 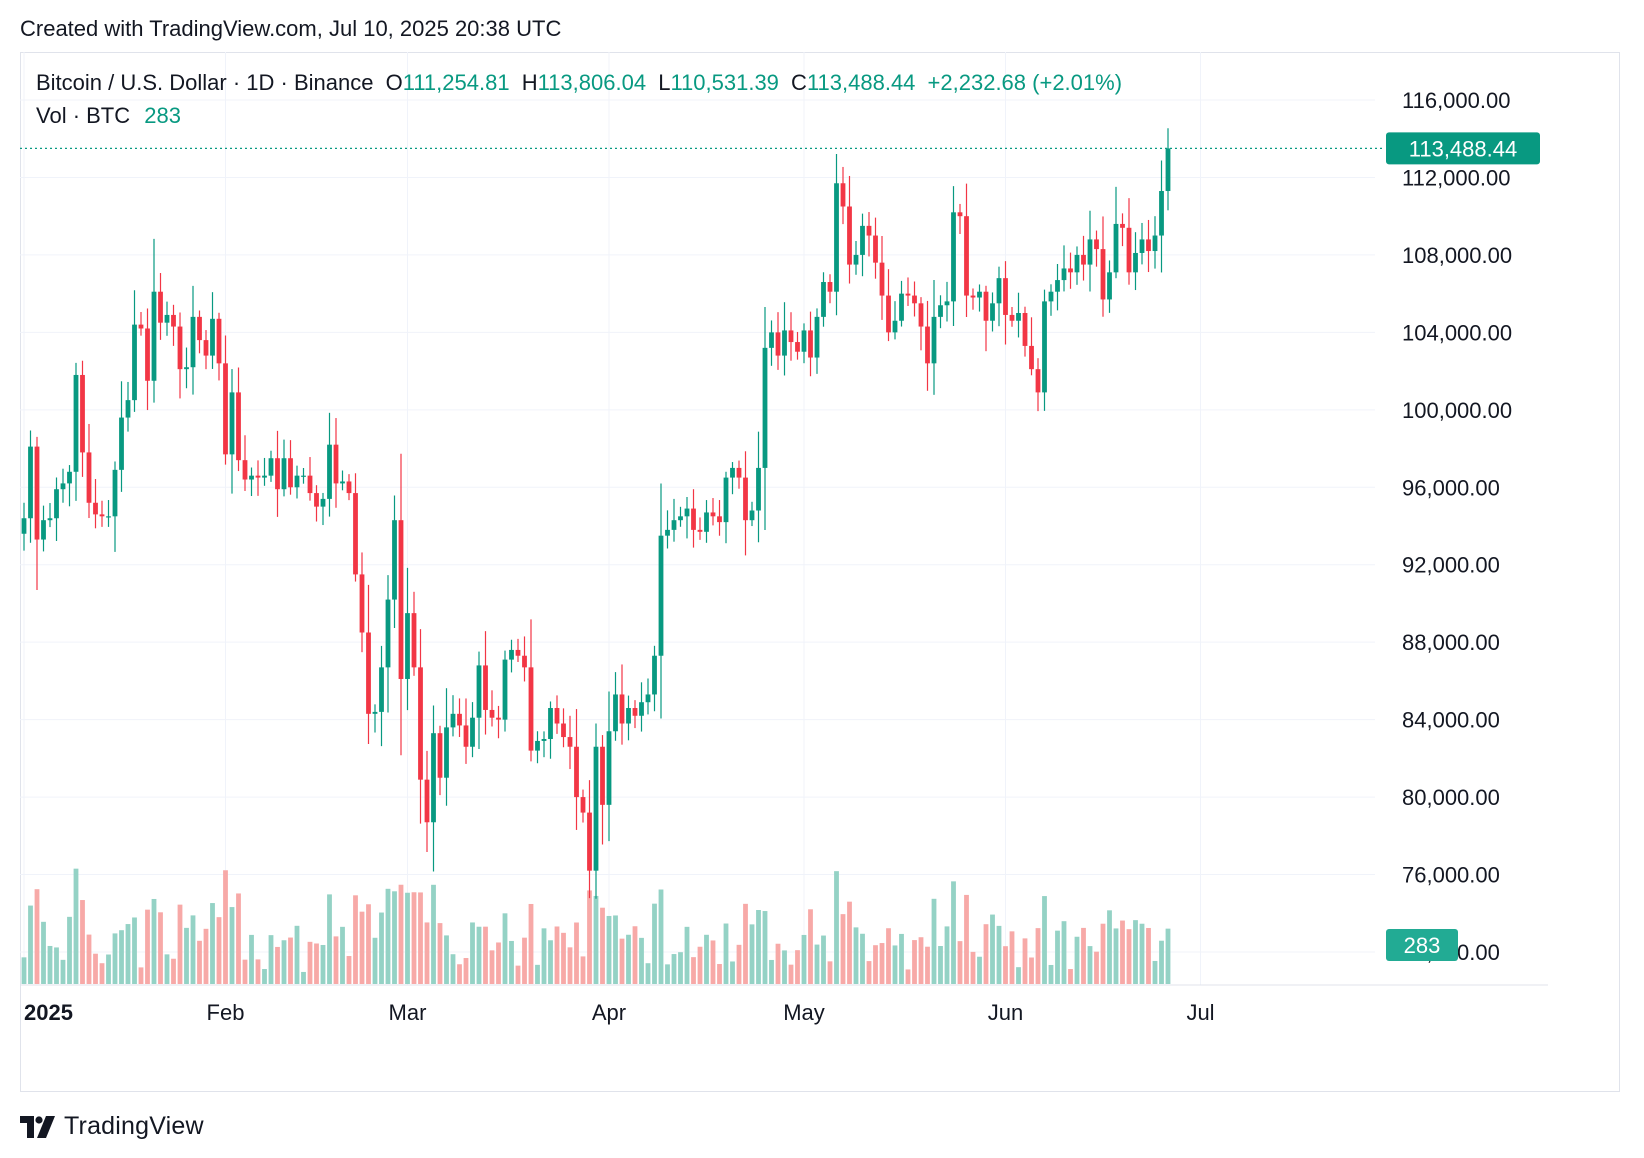 What do you see at coordinates (1457, 255) in the screenshot?
I see `y-tick-label: 108,000.00` at bounding box center [1457, 255].